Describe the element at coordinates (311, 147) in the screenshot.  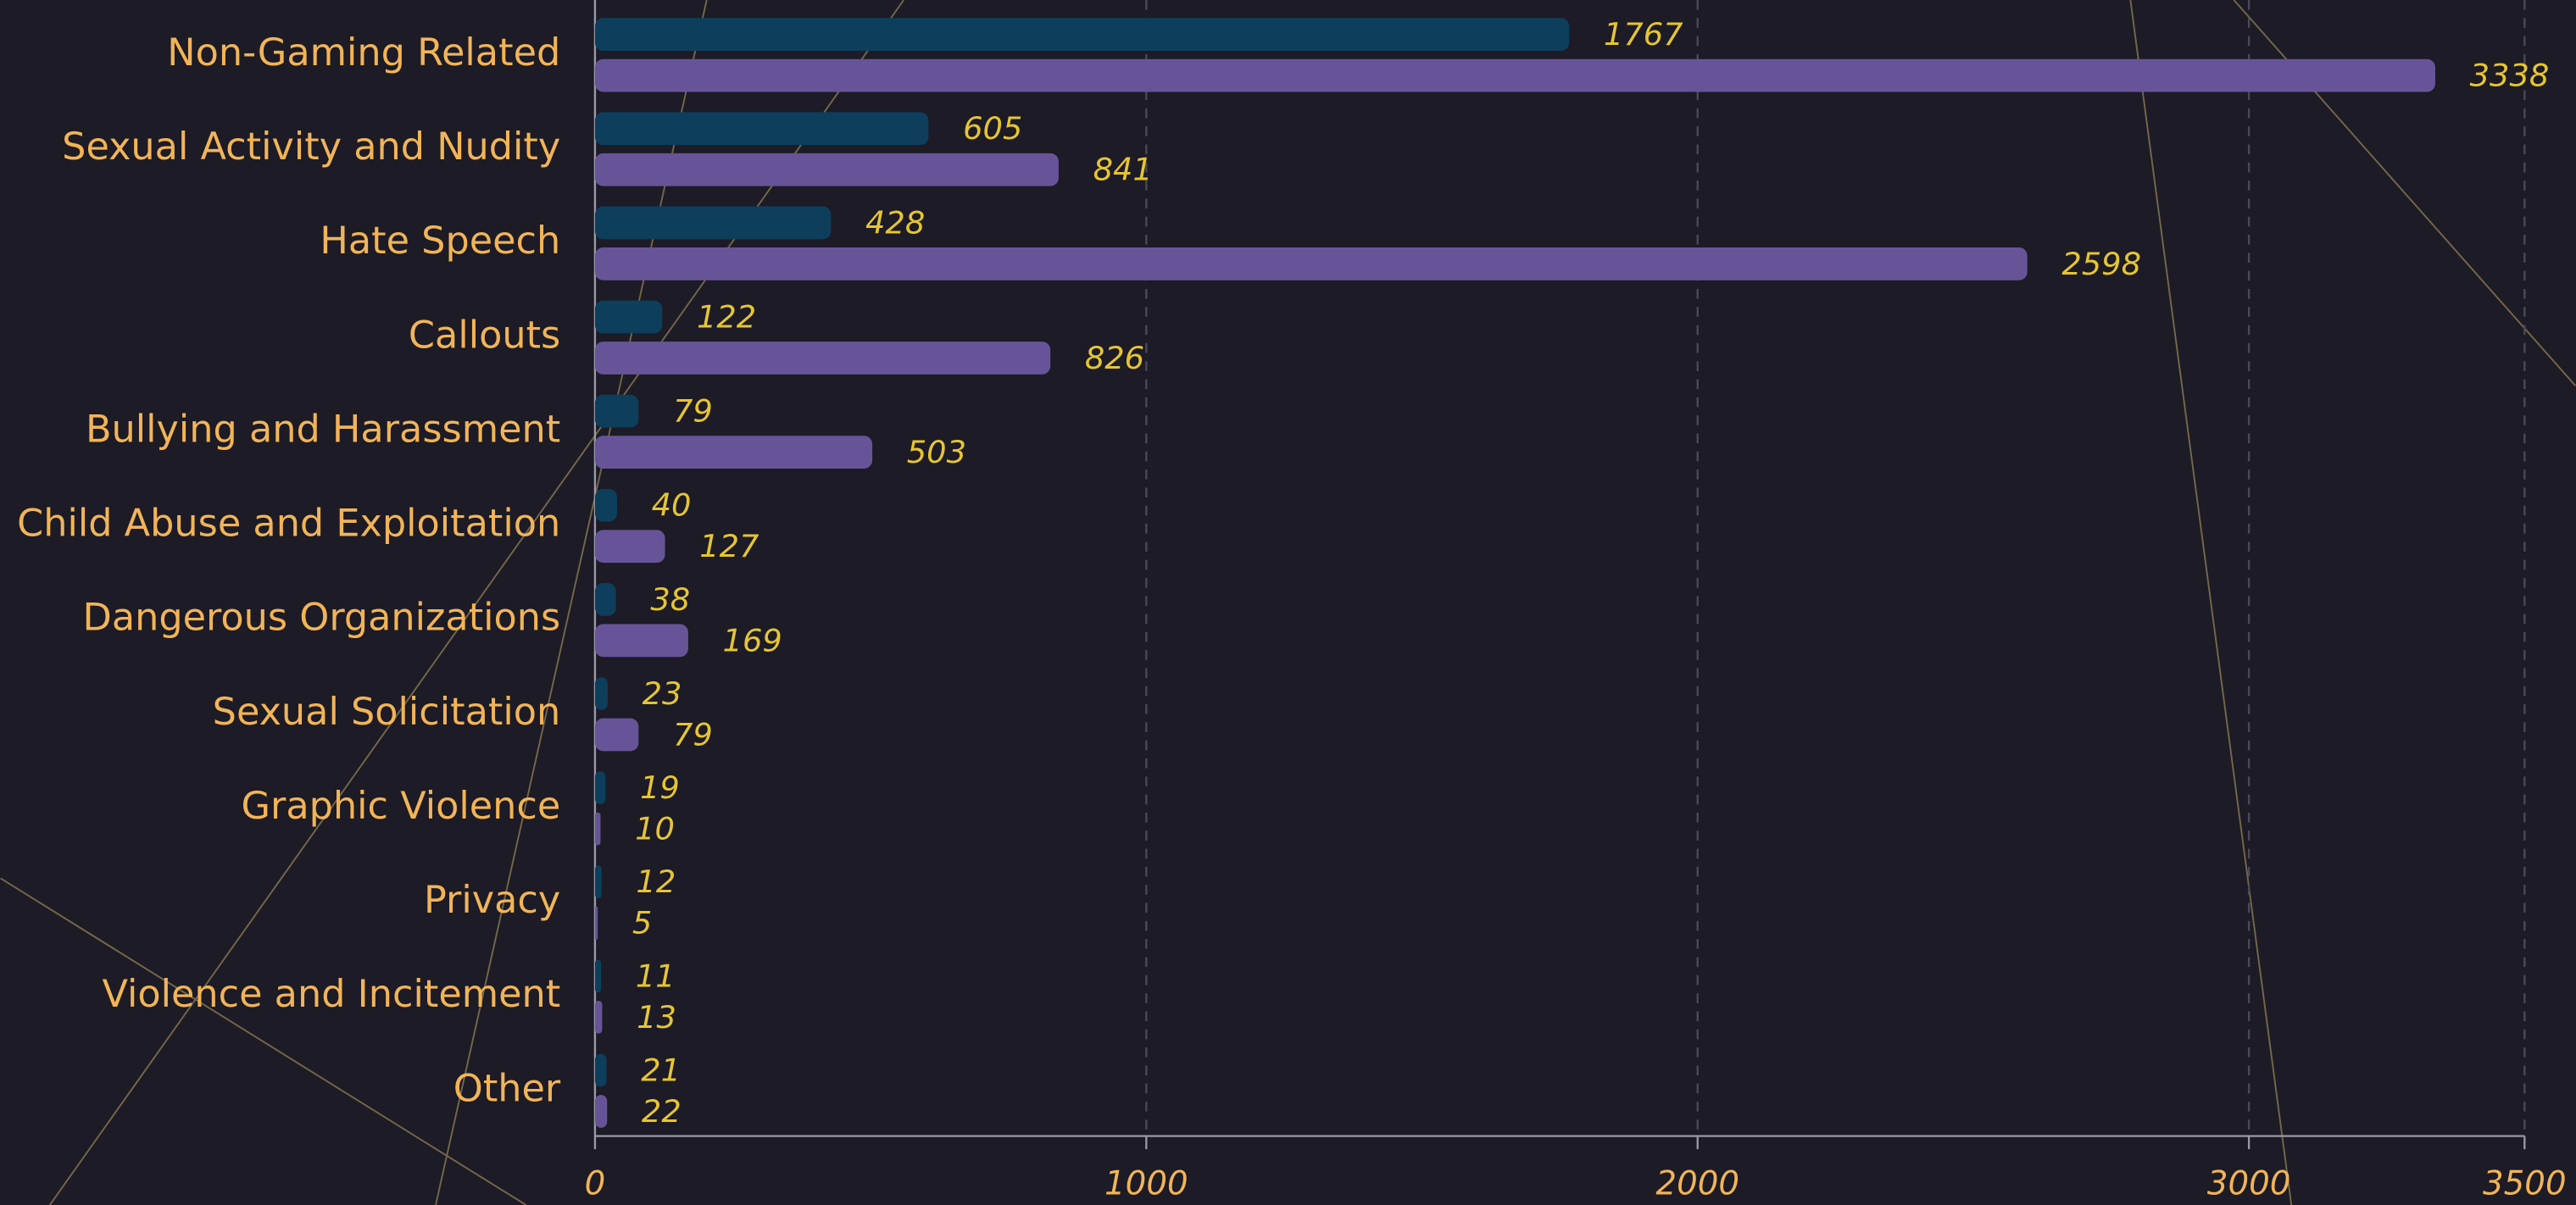
I see `y-tick-label: Sexual Activity and Nudity` at that location.